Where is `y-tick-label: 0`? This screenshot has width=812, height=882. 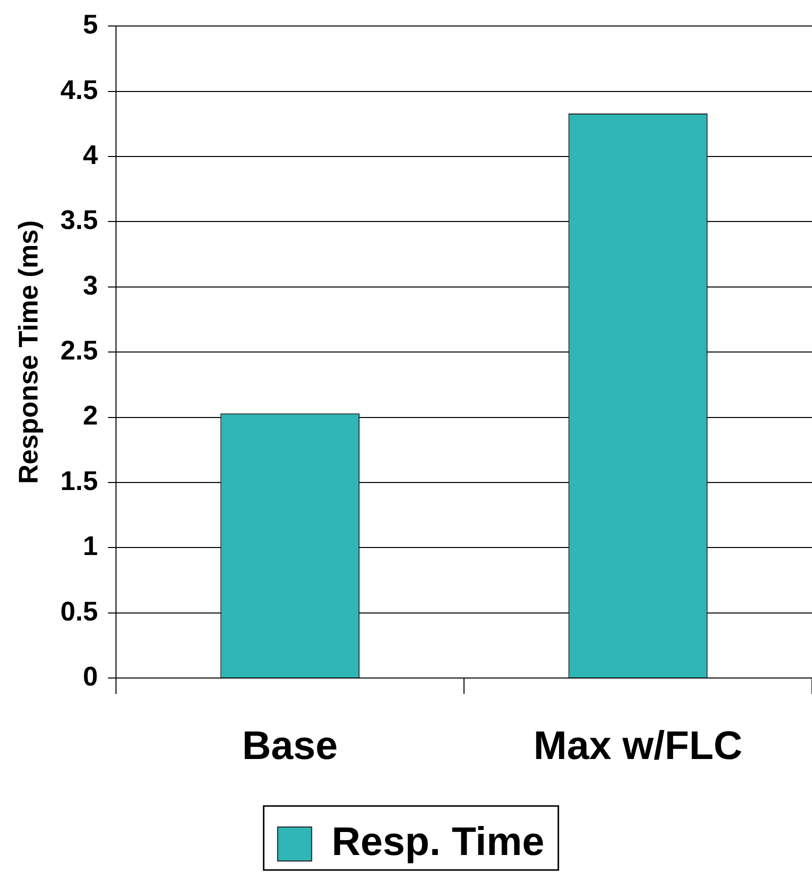 y-tick-label: 0 is located at coordinates (90, 676).